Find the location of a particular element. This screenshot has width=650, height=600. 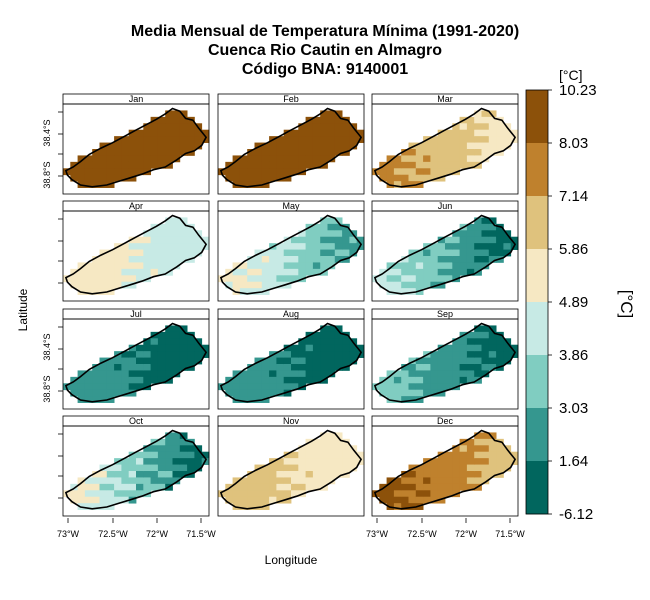

map-panel-jul: Jul is located at coordinates (136, 359).